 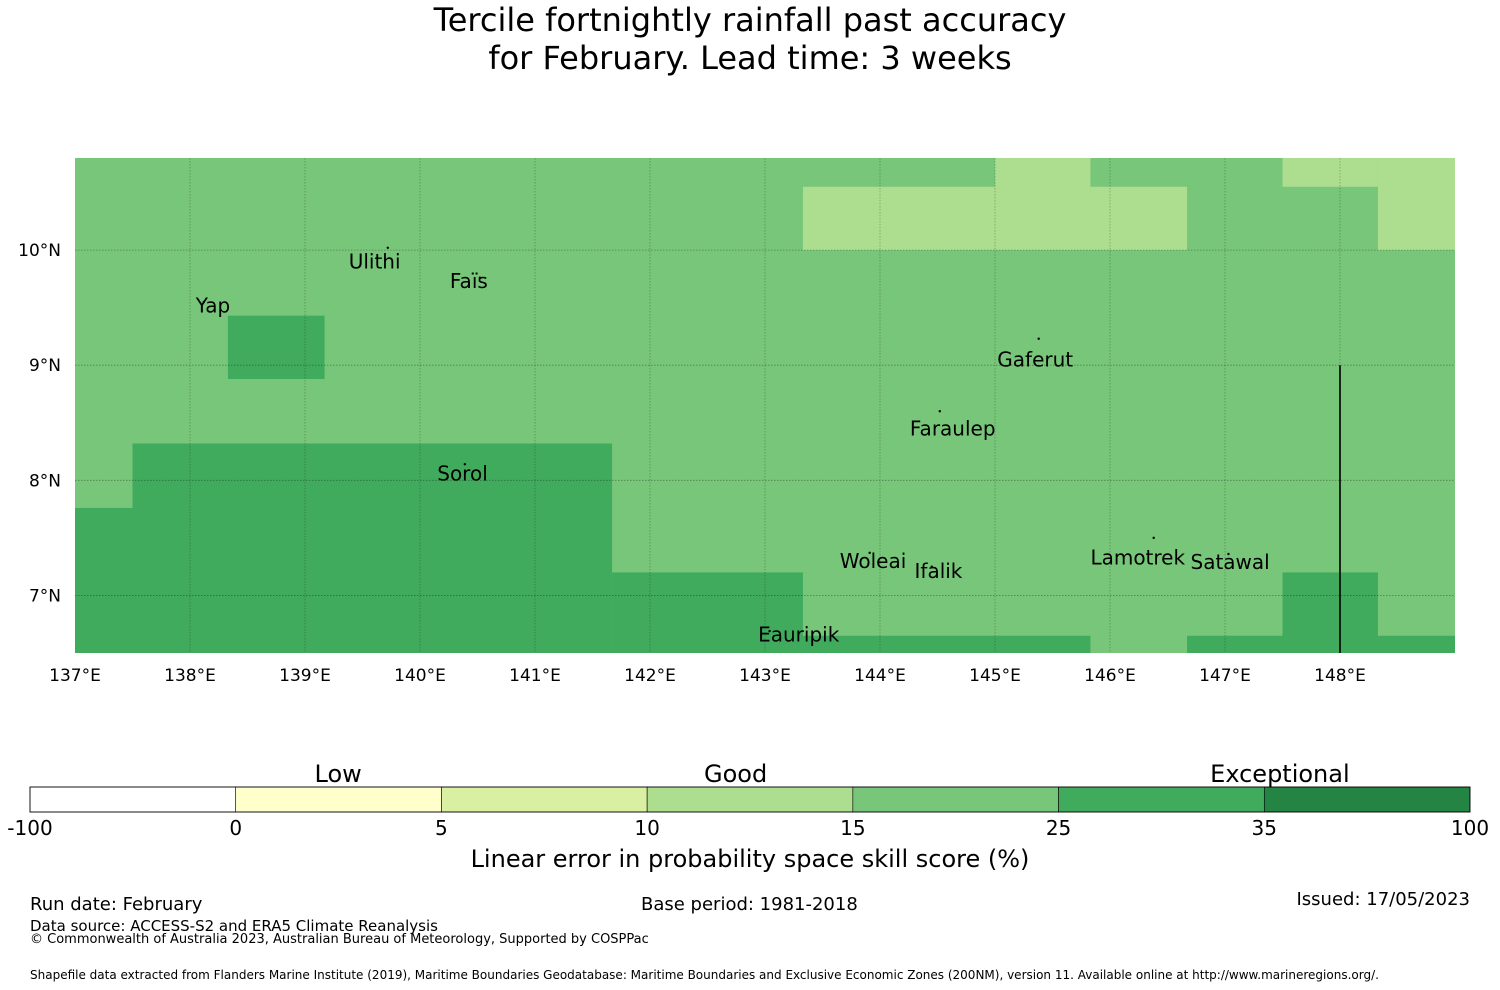 I want to click on lat-tick-label: 10°N, so click(x=39, y=251).